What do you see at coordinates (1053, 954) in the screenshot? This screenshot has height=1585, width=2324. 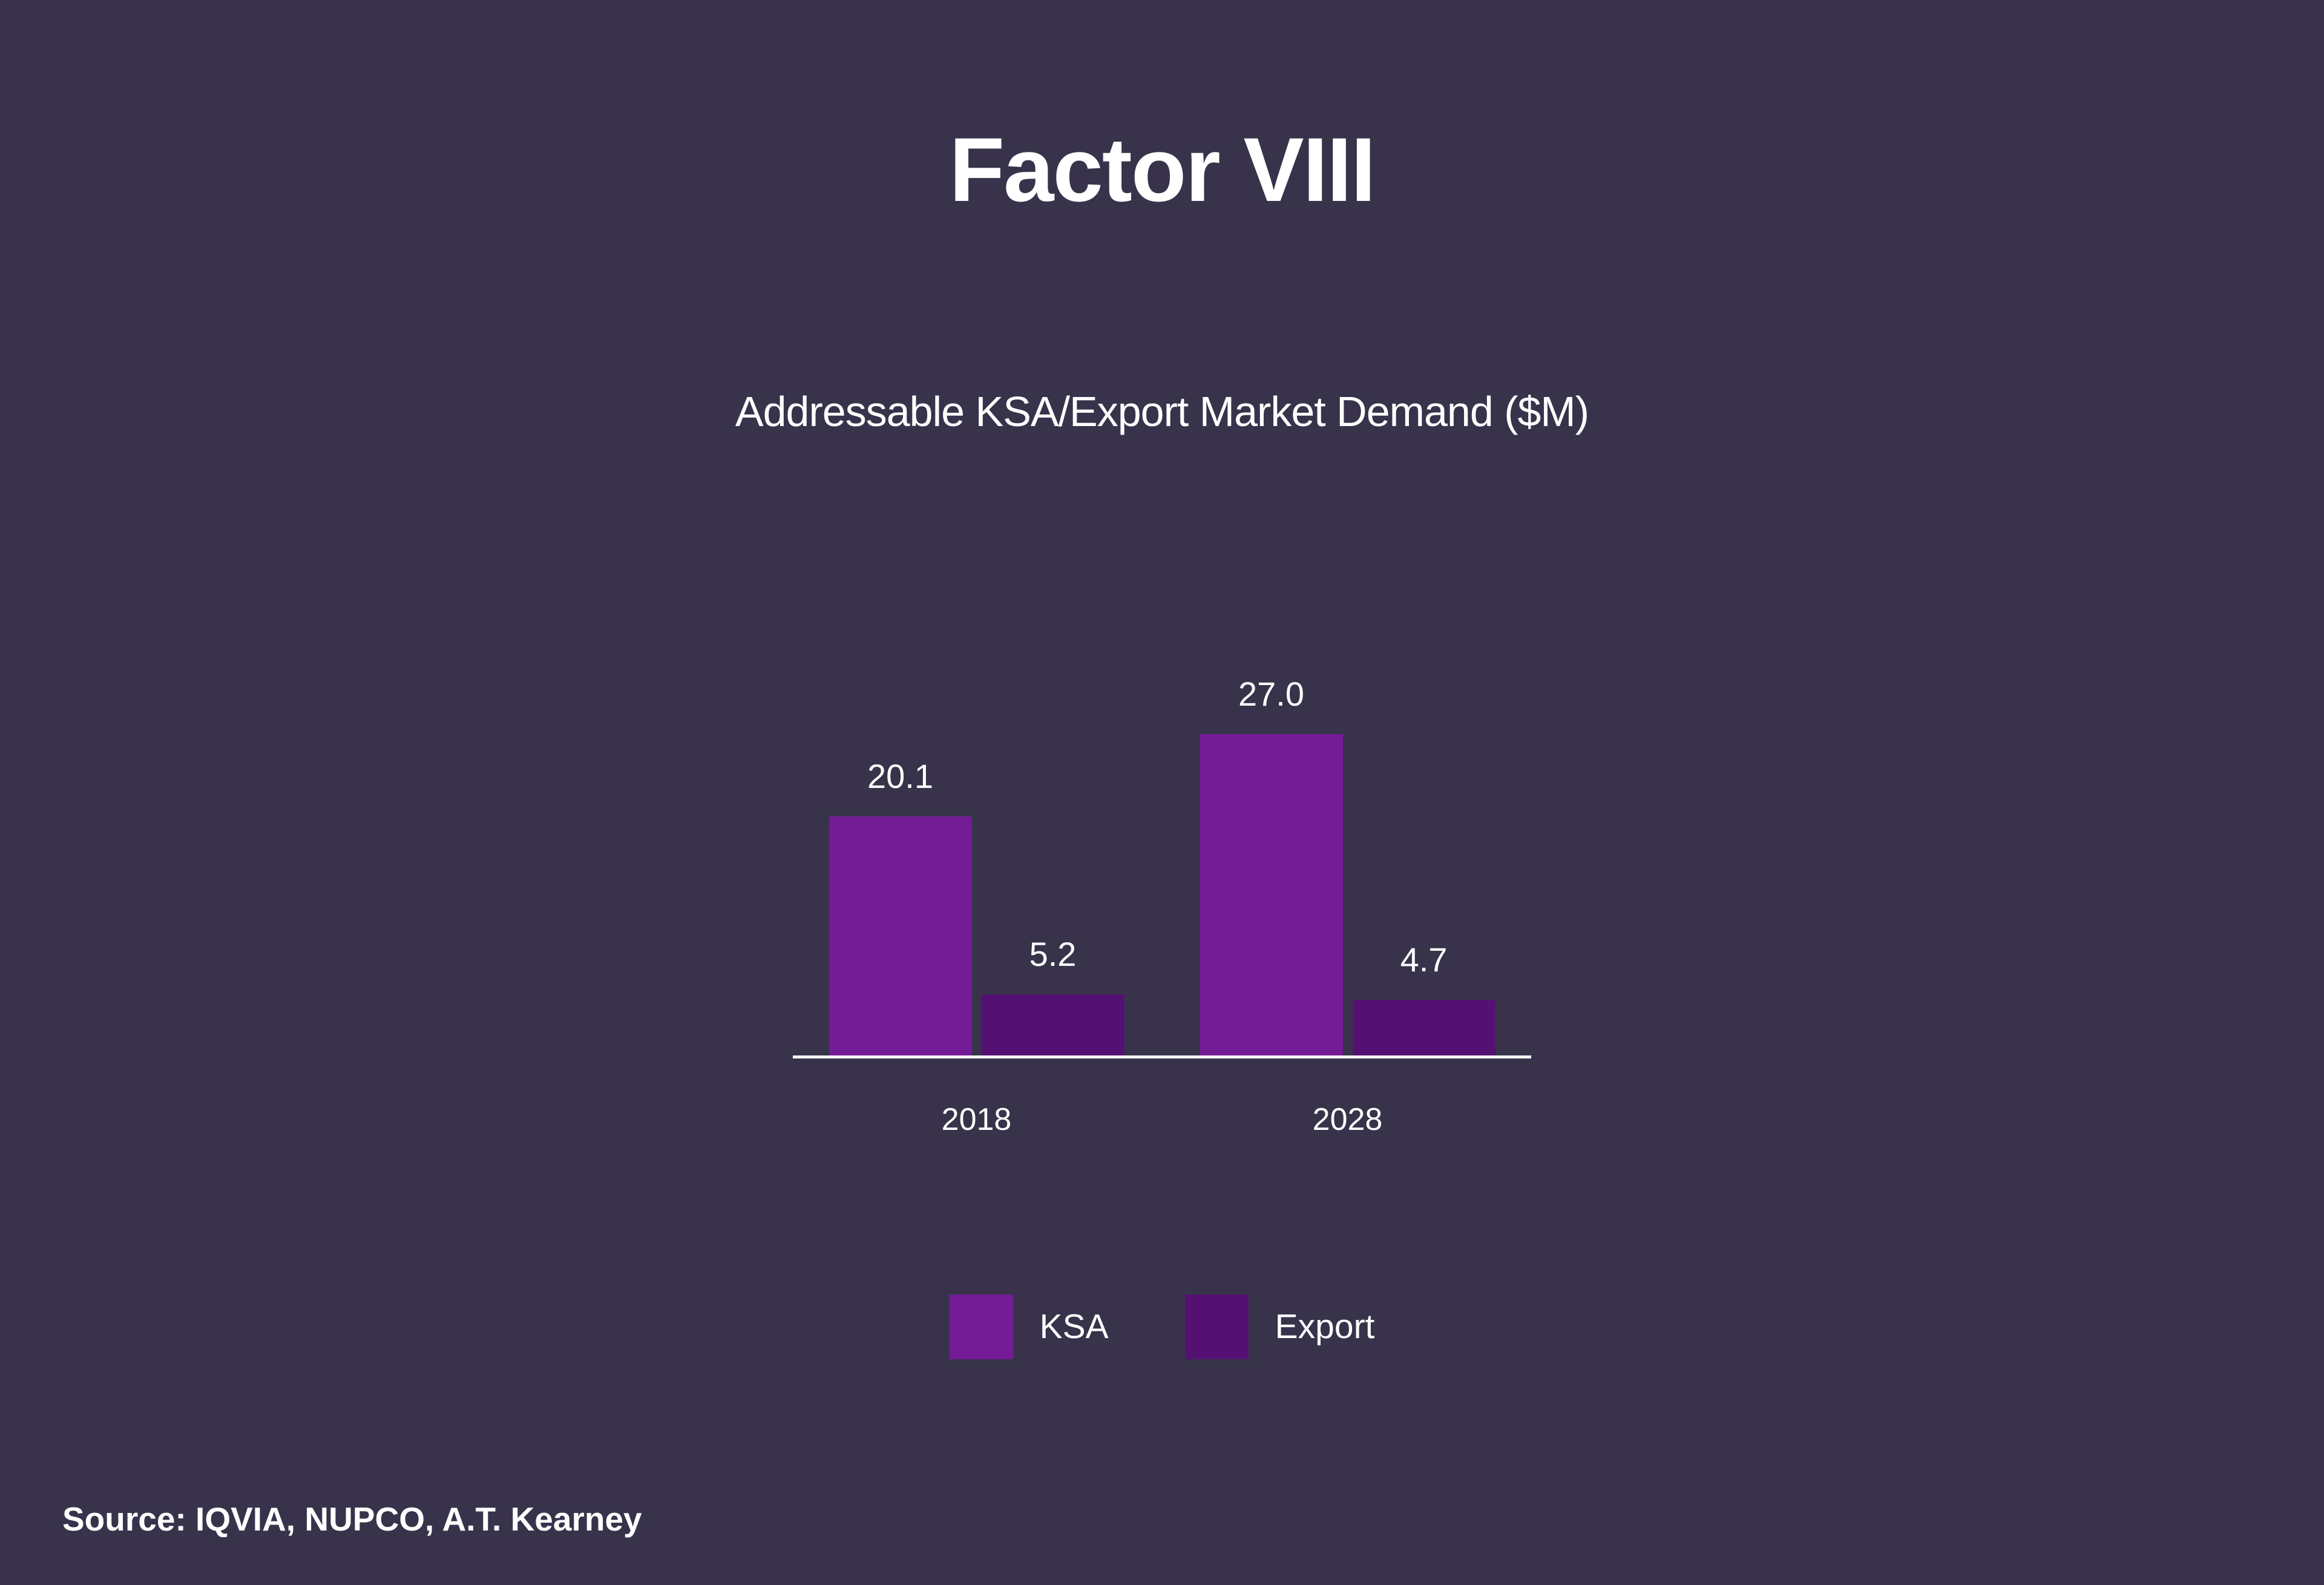 I see `value-label-export-2018: 5.2` at bounding box center [1053, 954].